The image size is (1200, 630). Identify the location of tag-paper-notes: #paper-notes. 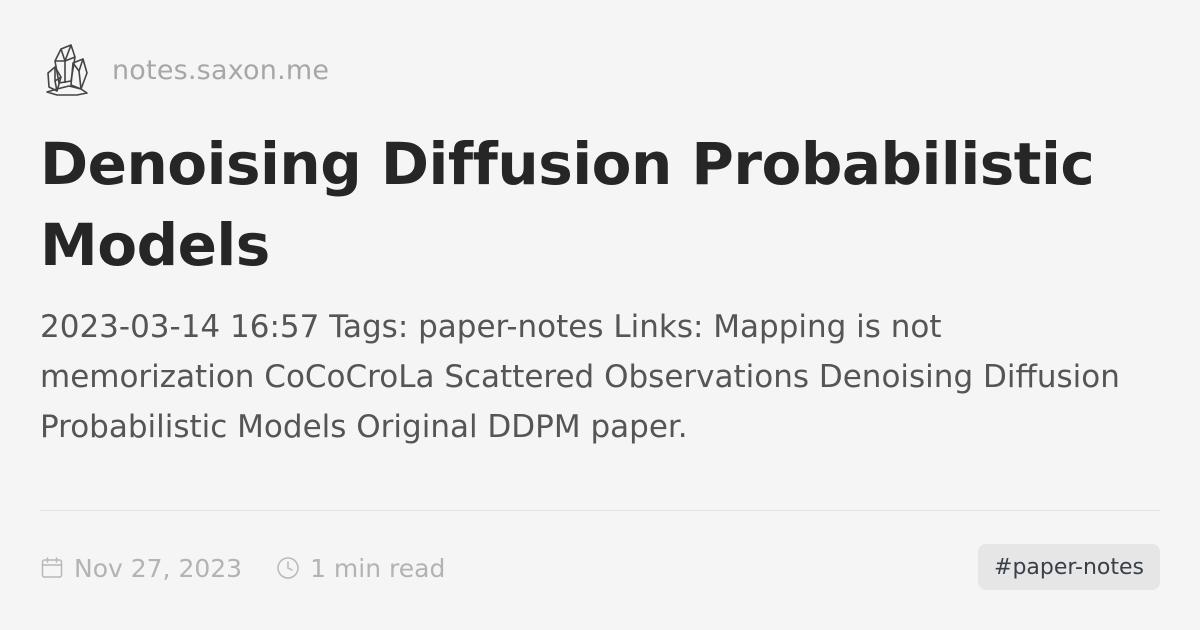
(1069, 567).